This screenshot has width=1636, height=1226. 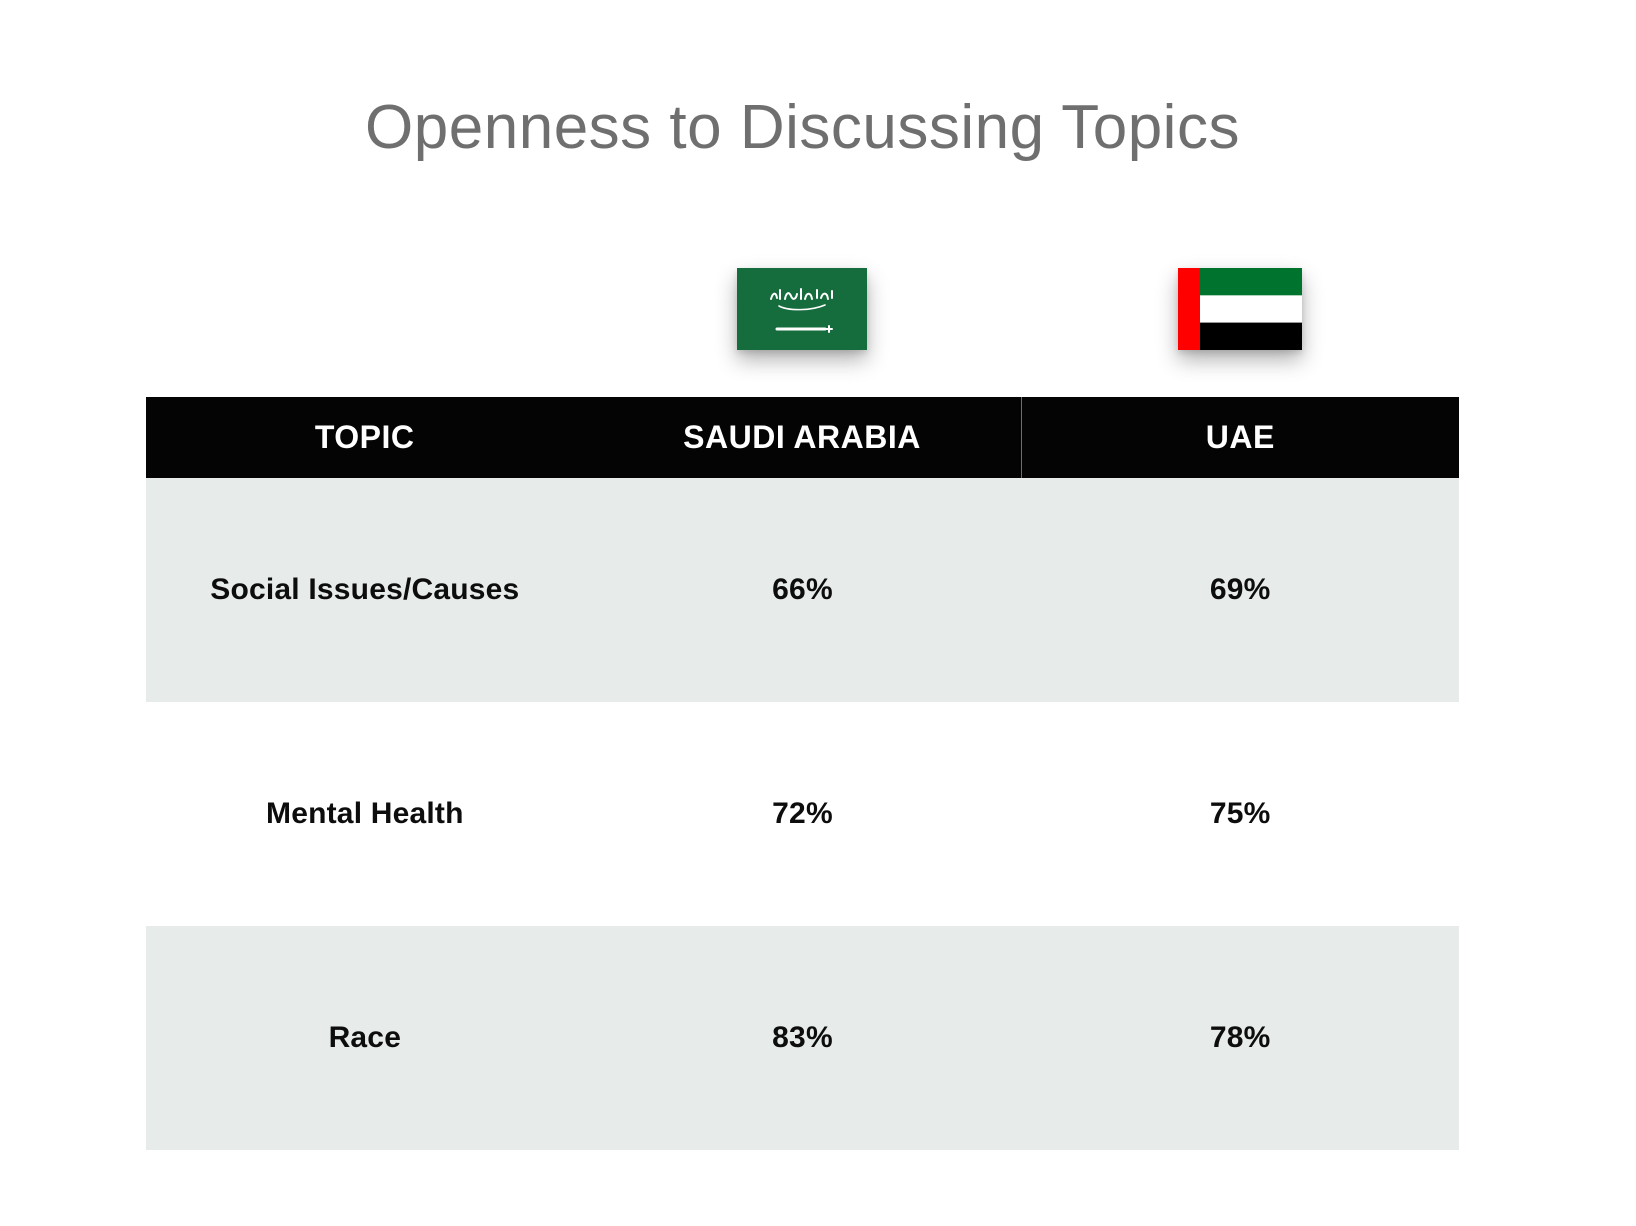 What do you see at coordinates (1240, 589) in the screenshot?
I see `uae-value-cell: 69%` at bounding box center [1240, 589].